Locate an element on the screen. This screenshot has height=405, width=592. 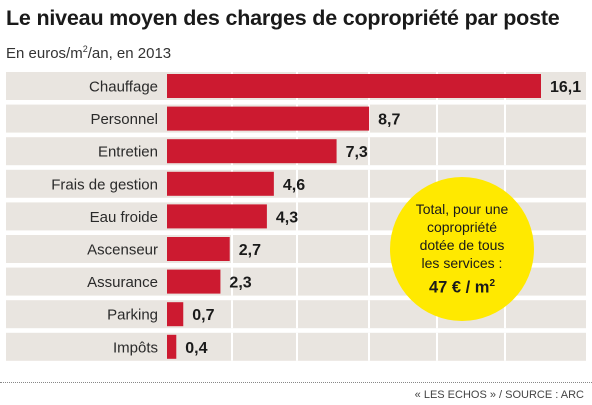
value-label: 2,7 is located at coordinates (250, 250).